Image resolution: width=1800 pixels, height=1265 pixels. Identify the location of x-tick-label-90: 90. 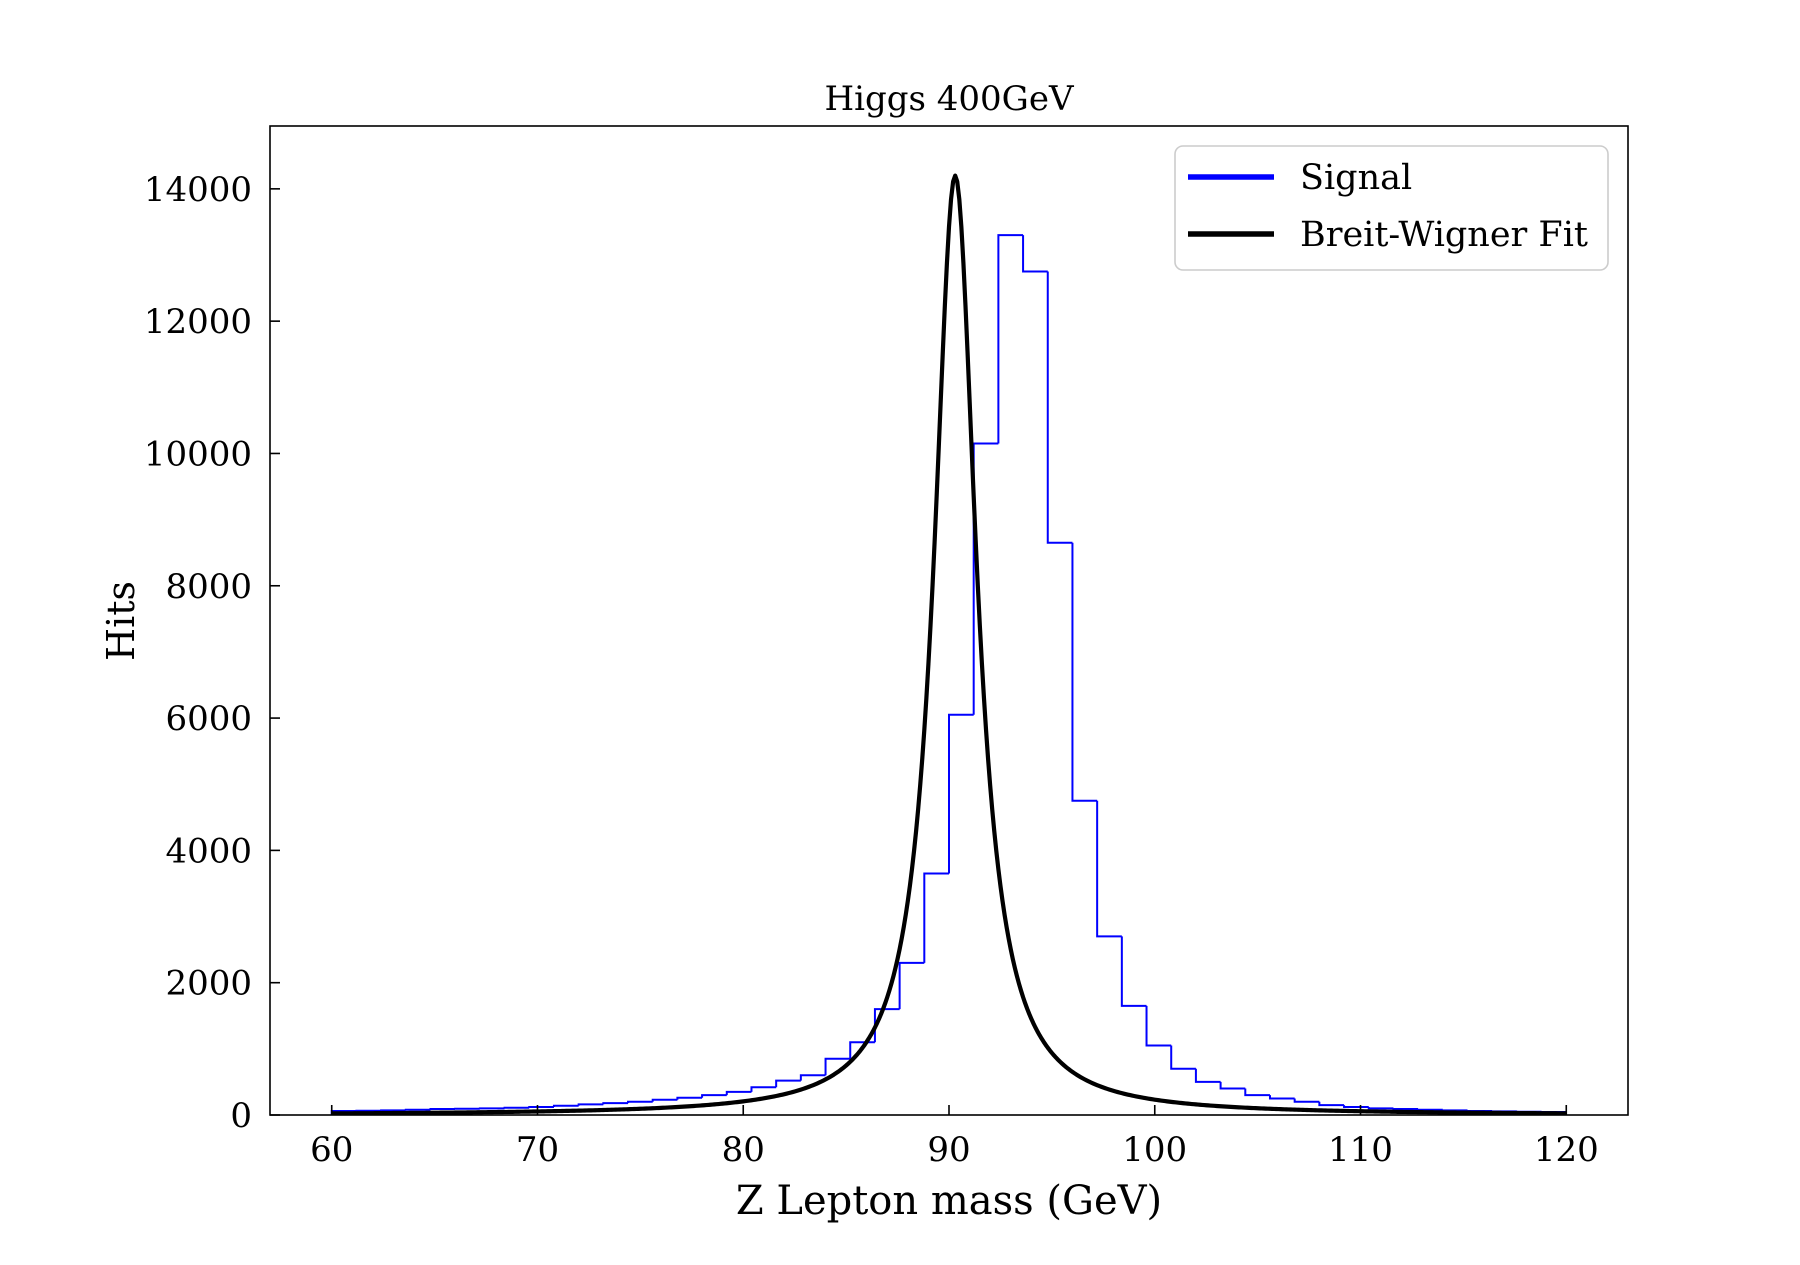
(948, 1150).